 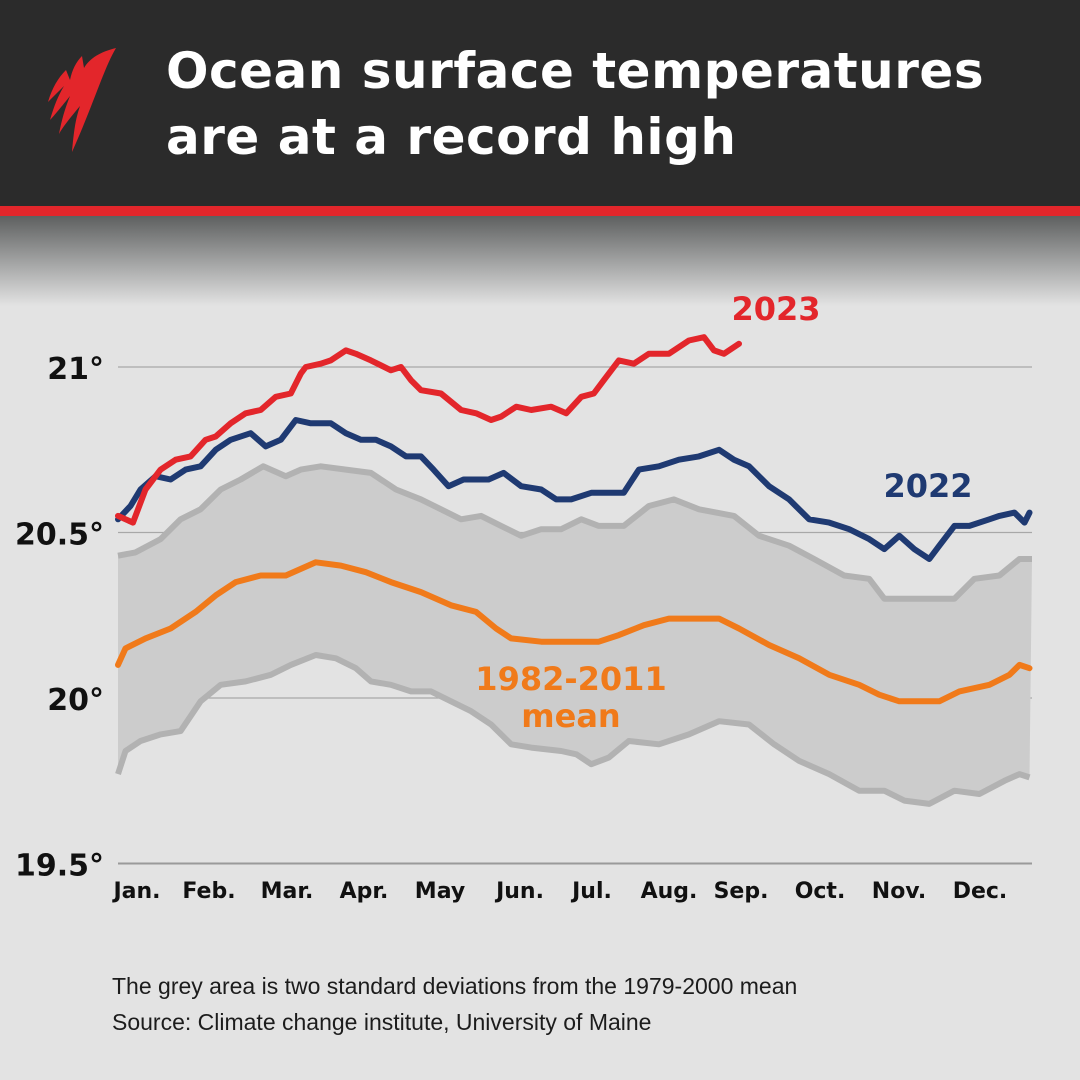 What do you see at coordinates (927, 486) in the screenshot?
I see `label-2022: 2022` at bounding box center [927, 486].